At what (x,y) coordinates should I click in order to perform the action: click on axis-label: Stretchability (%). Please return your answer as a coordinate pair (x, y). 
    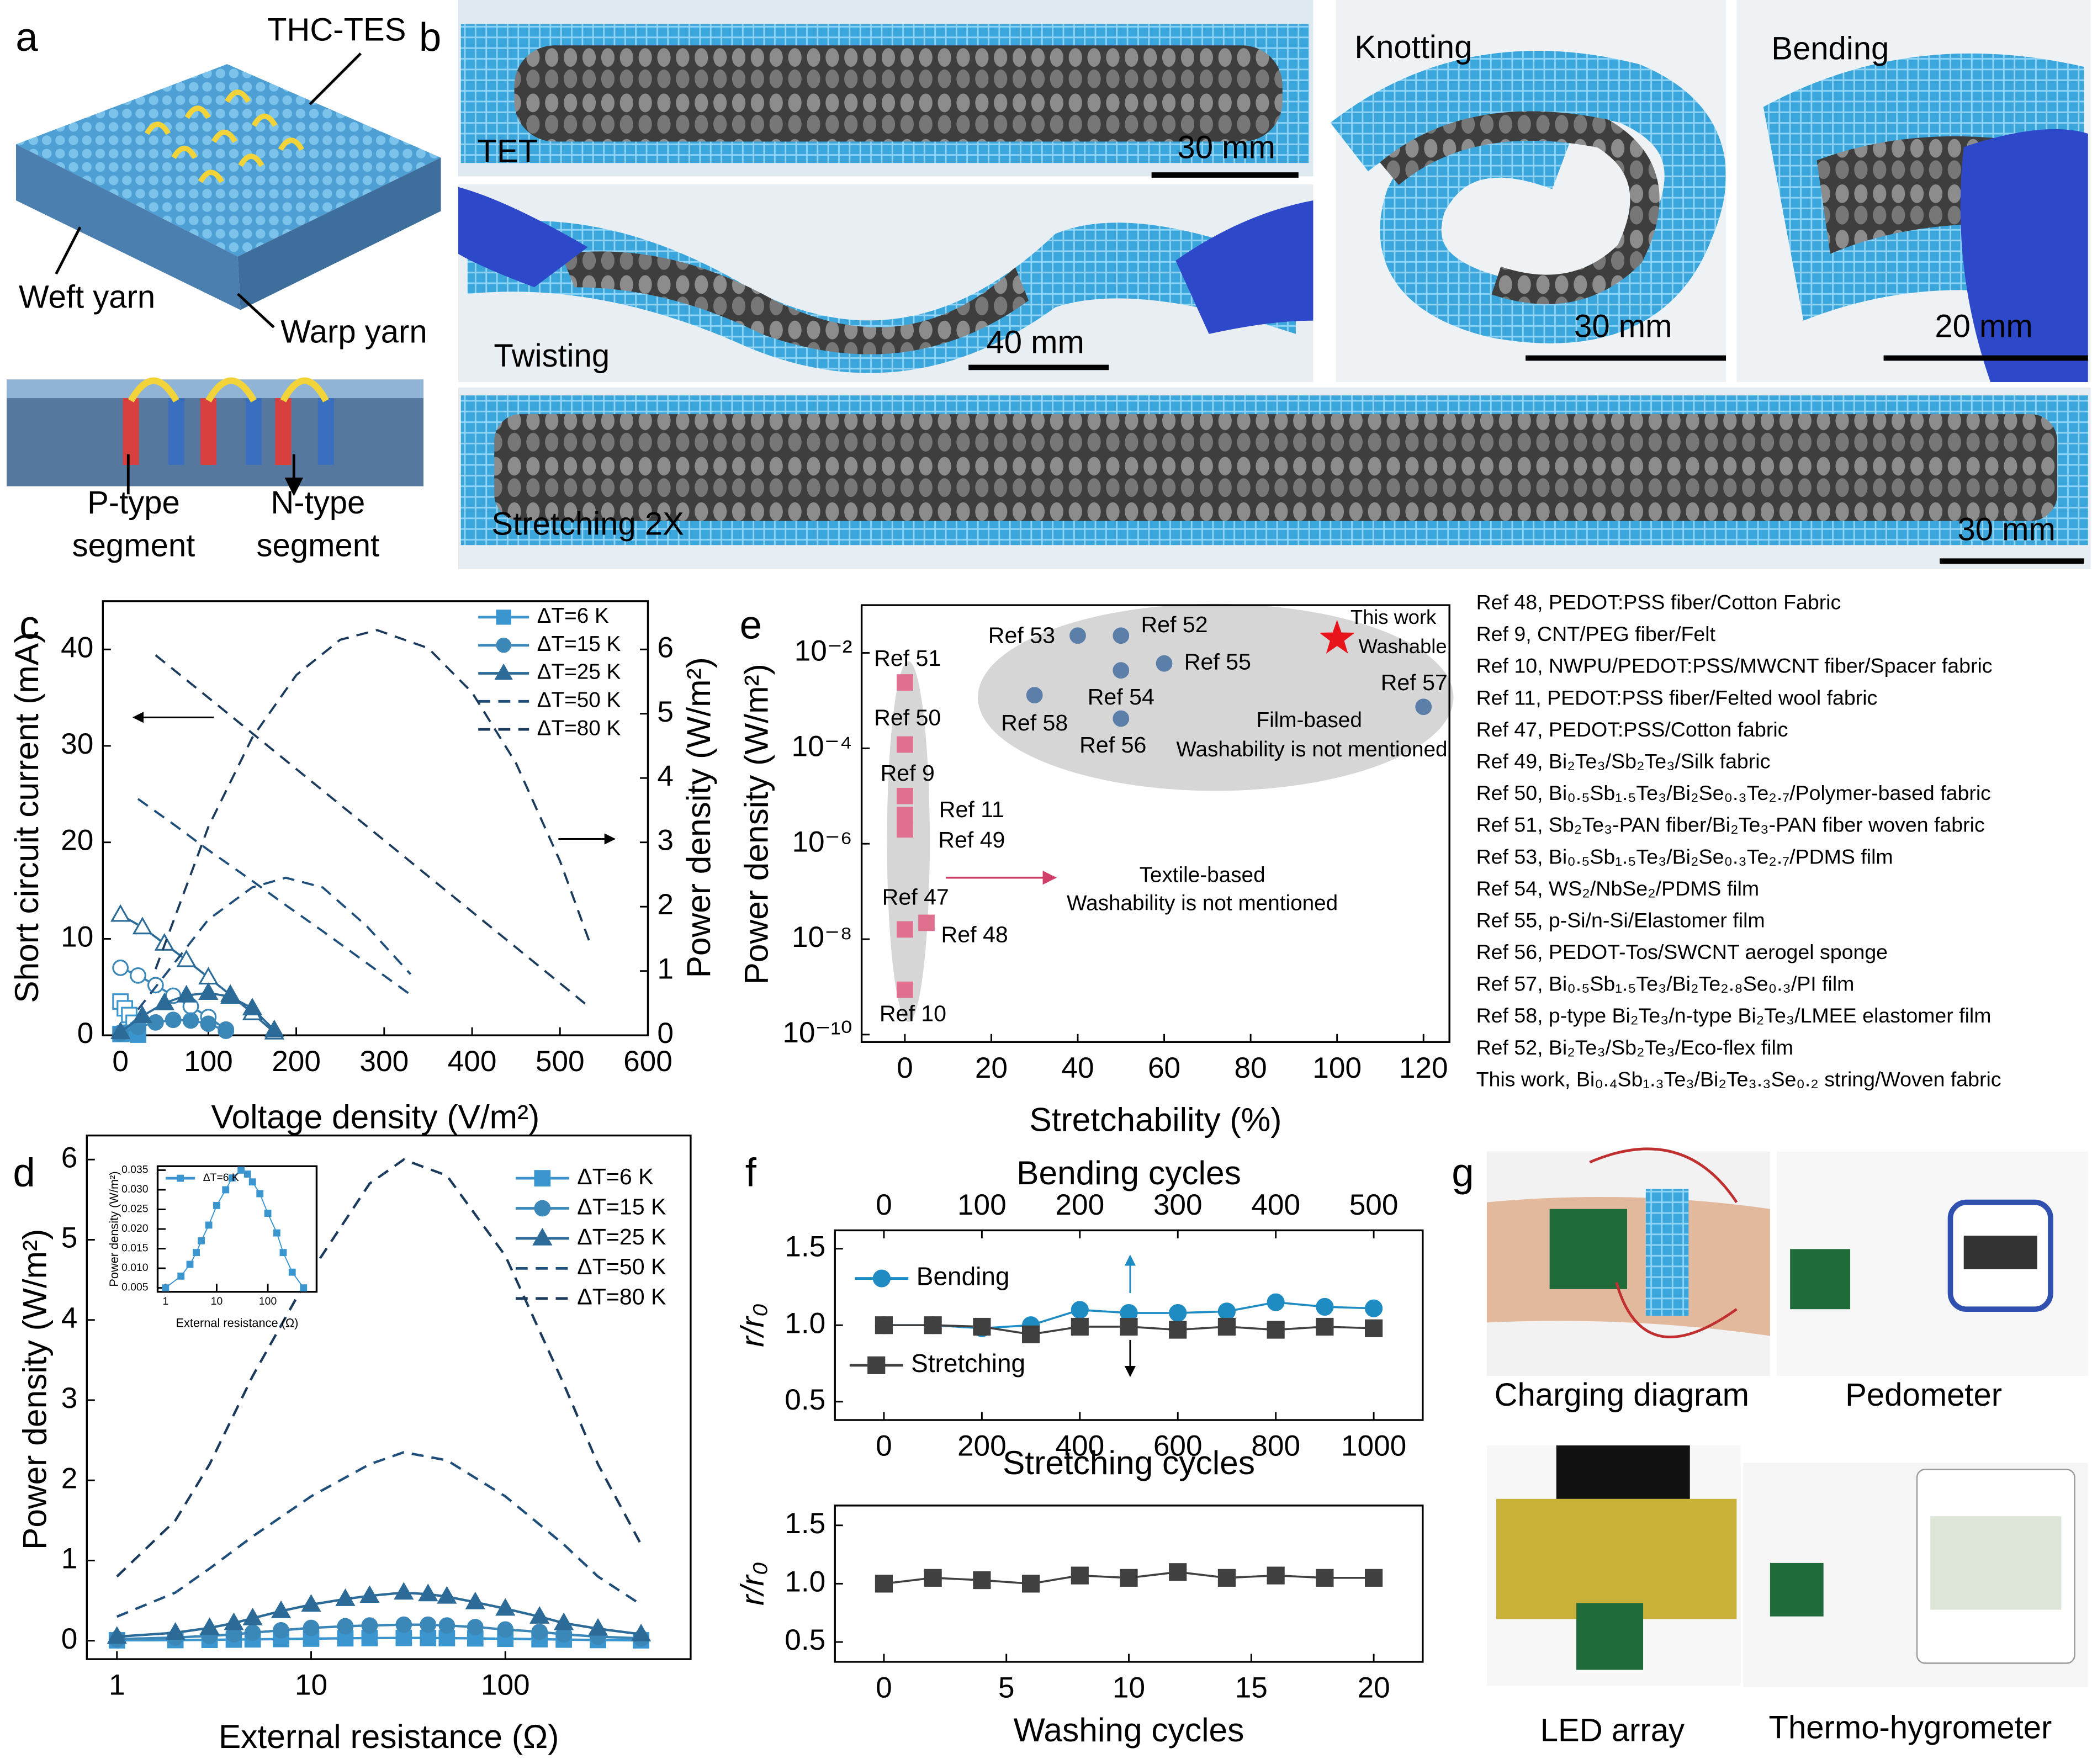
    Looking at the image, I should click on (1155, 1119).